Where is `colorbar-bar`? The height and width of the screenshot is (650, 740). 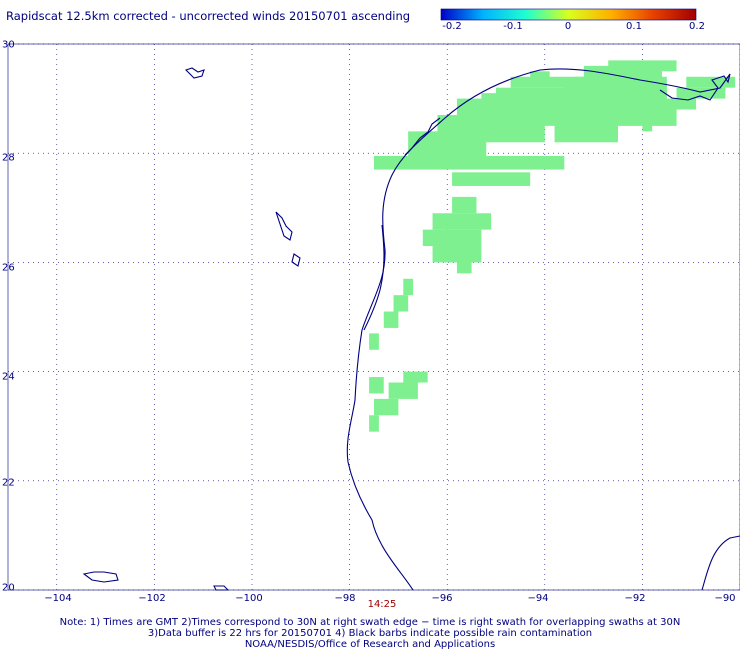 colorbar-bar is located at coordinates (568, 14).